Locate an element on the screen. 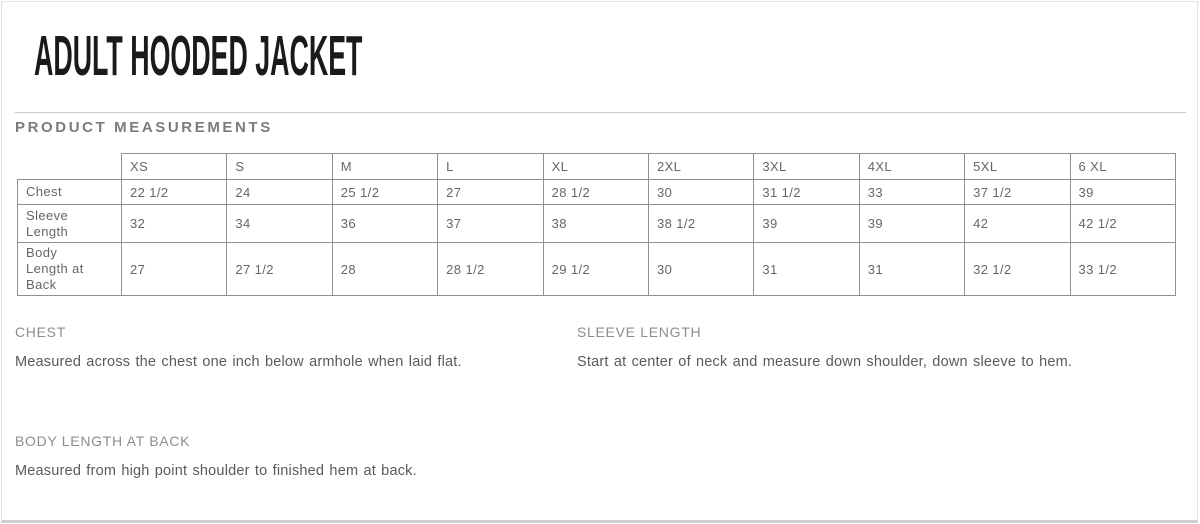  size-header-6xl: 6 XL is located at coordinates (1123, 166).